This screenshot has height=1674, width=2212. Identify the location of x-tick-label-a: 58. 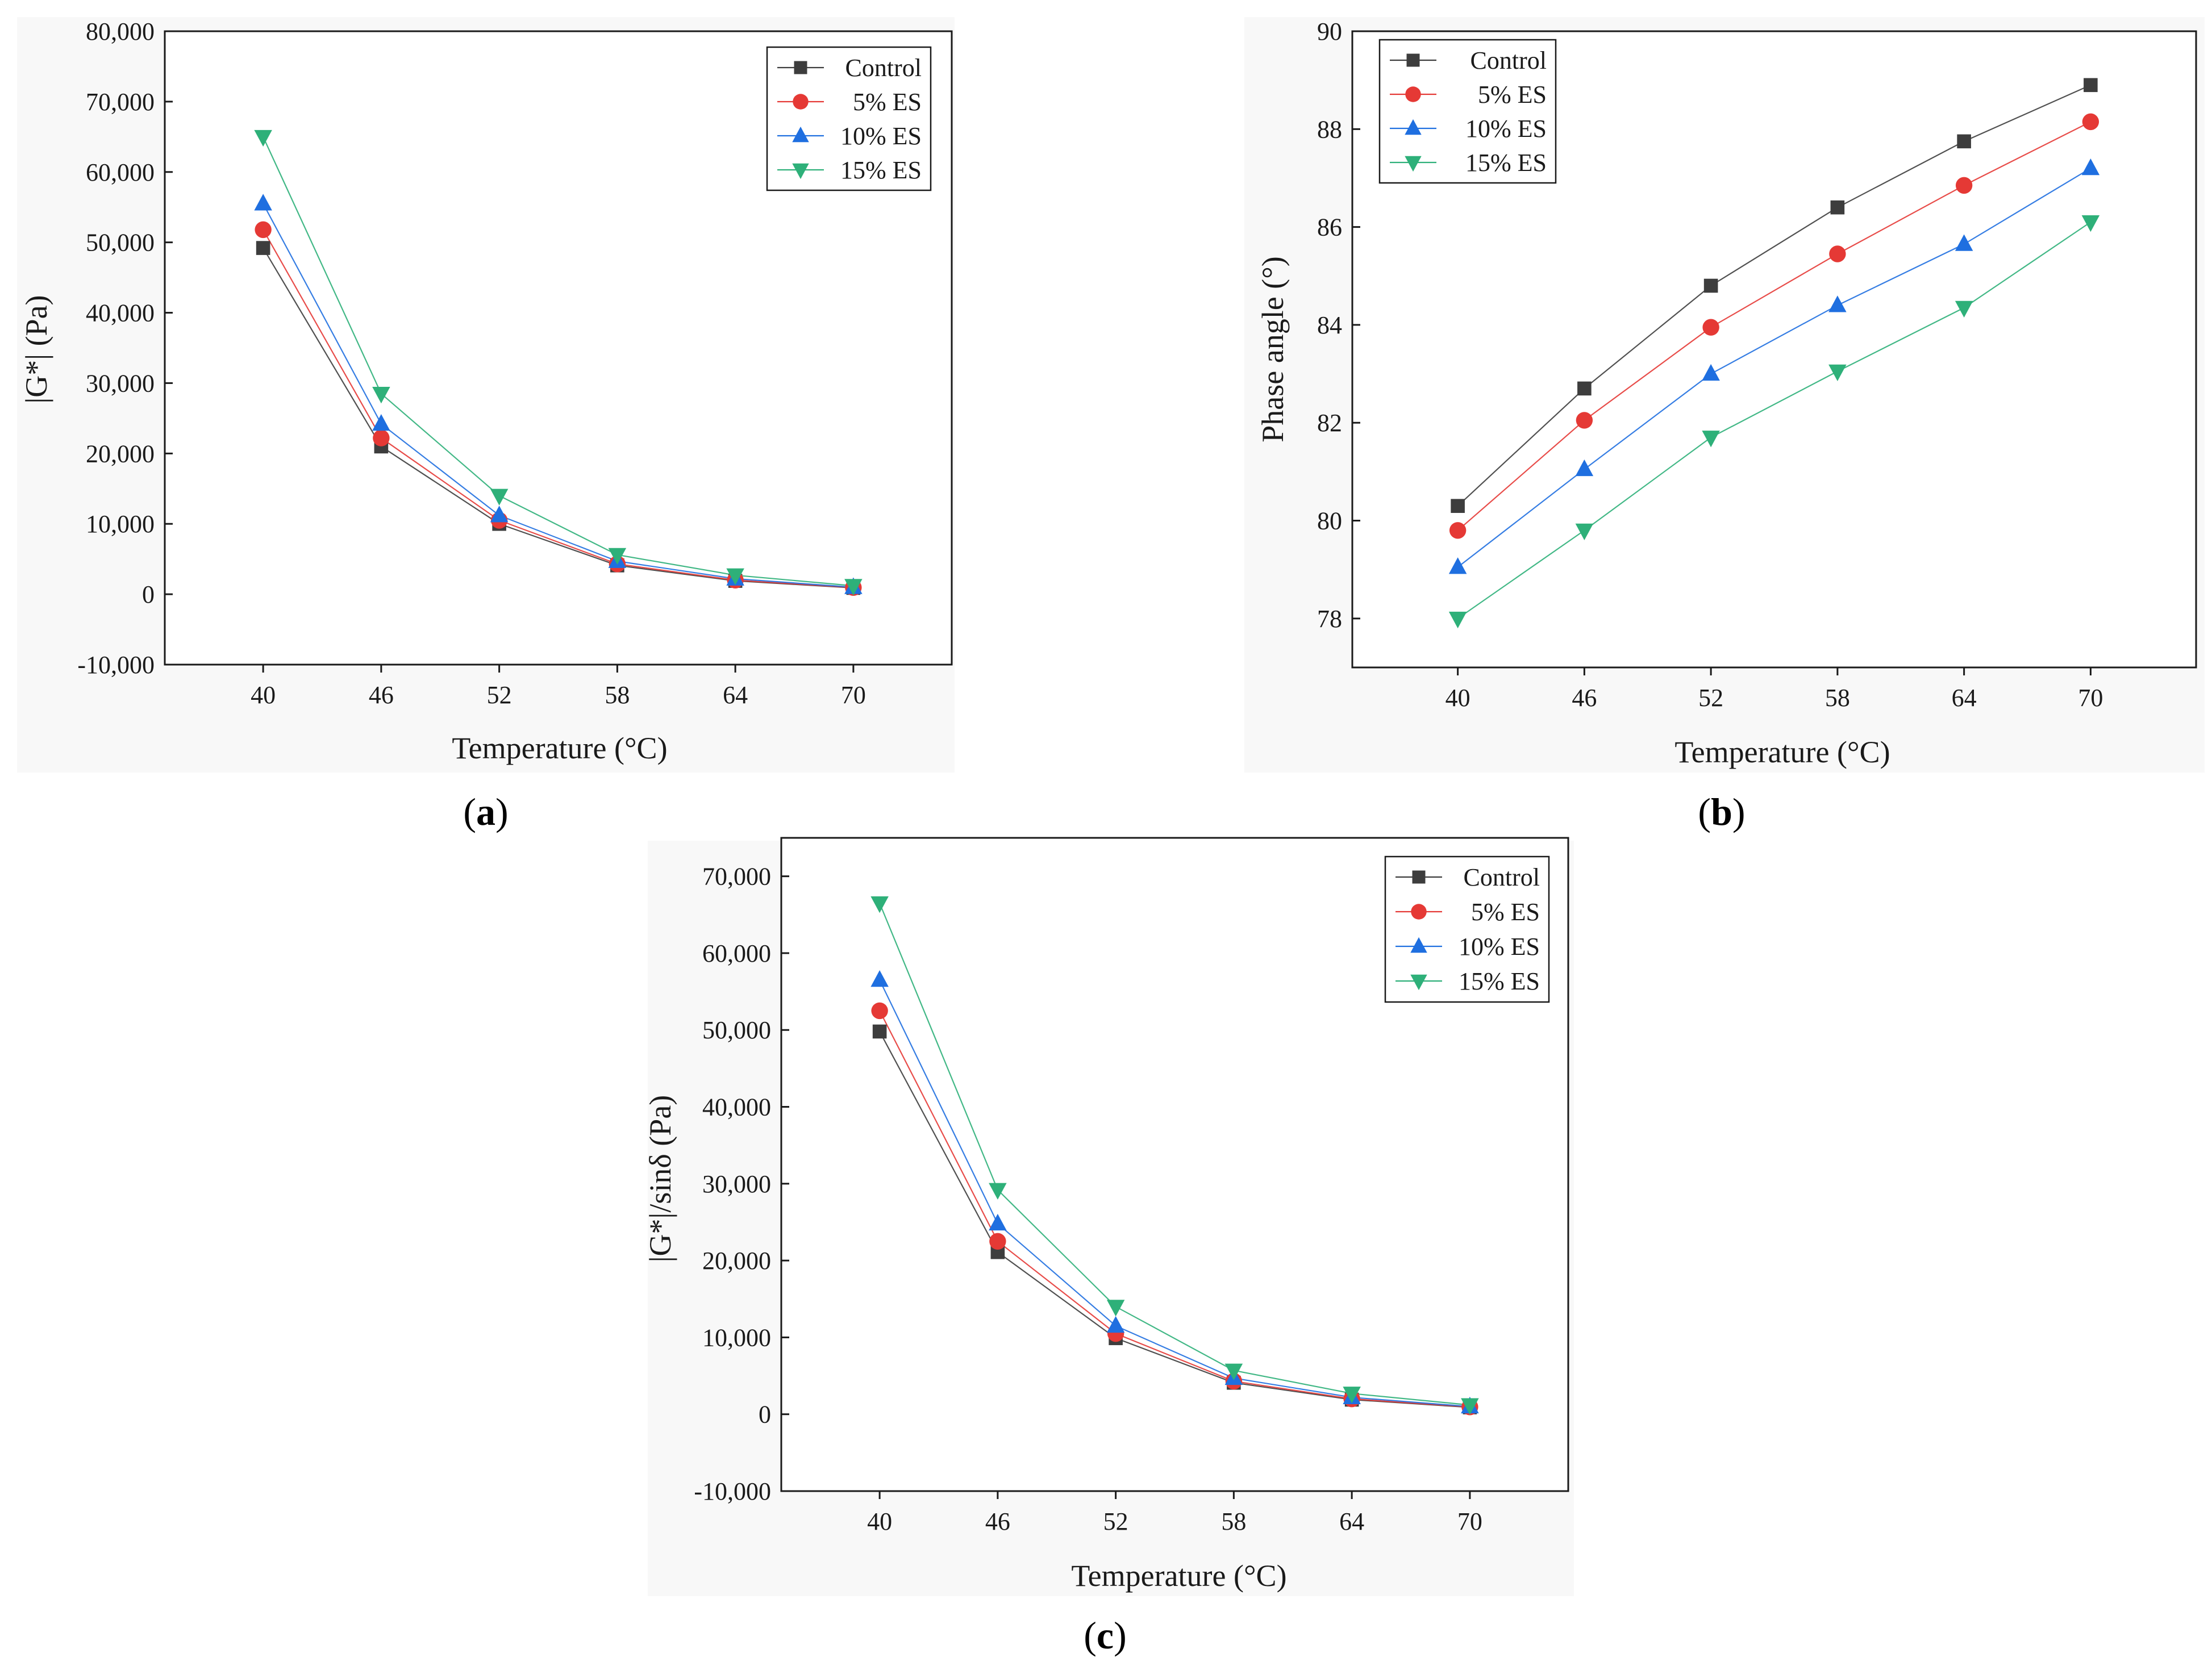
(617, 695).